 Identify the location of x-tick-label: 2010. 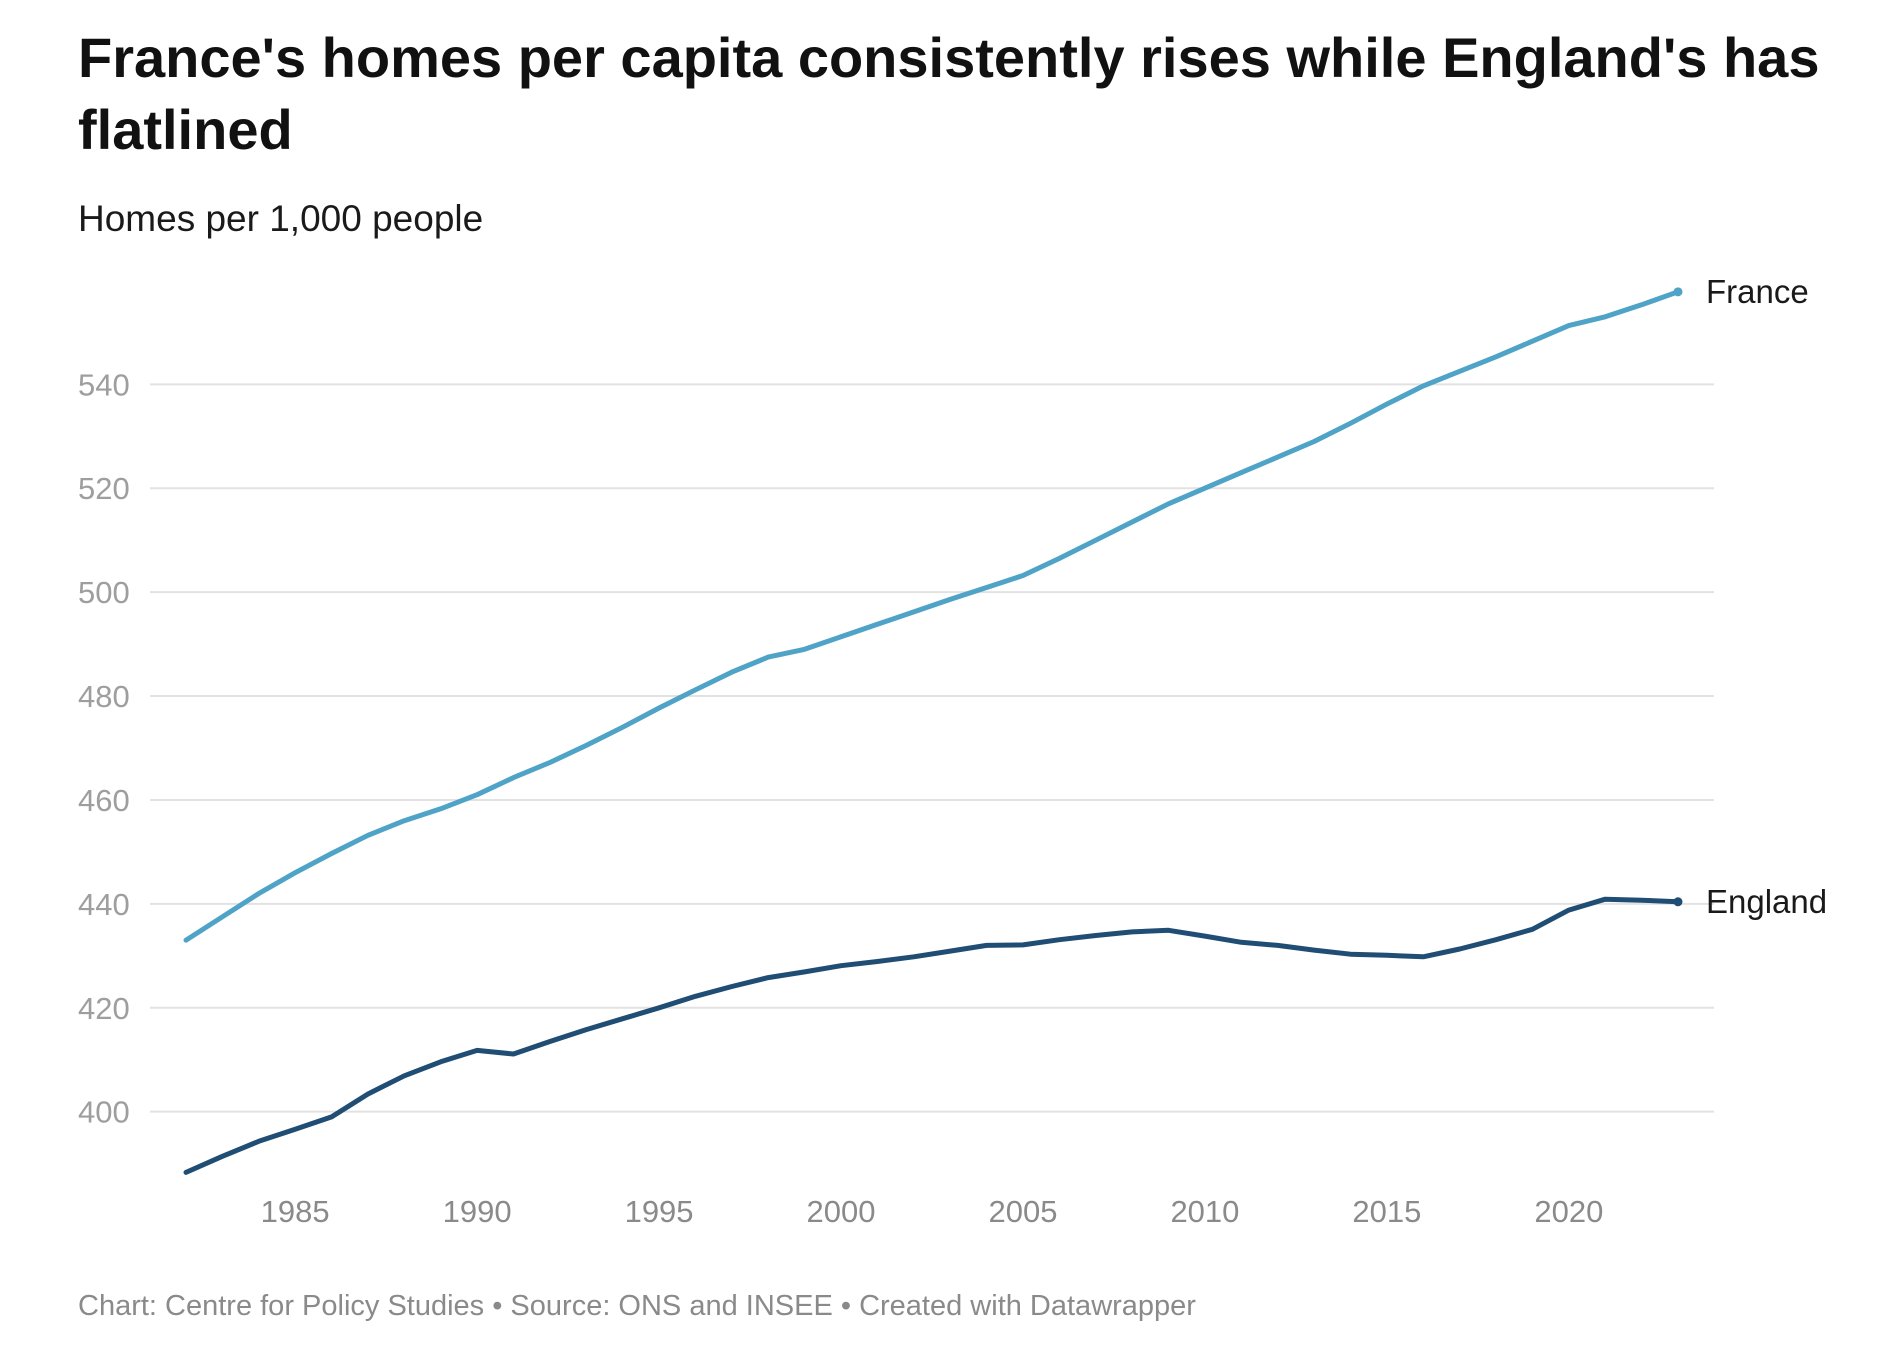
(1204, 1211).